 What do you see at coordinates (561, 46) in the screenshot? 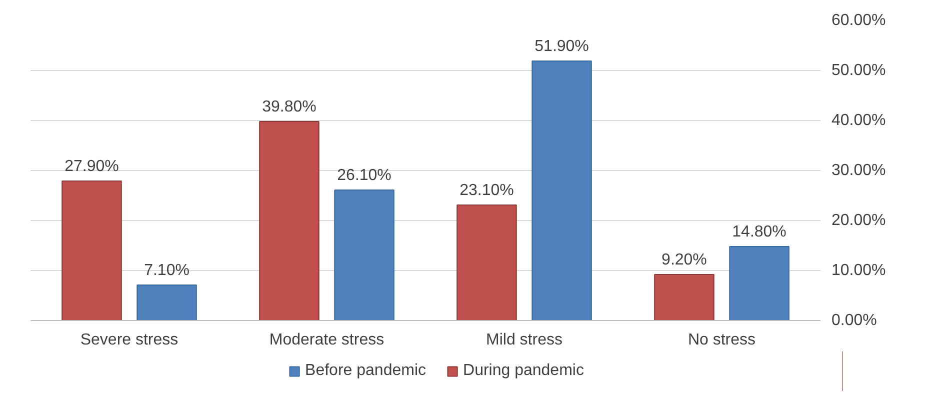
I see `data-label: 51.90%` at bounding box center [561, 46].